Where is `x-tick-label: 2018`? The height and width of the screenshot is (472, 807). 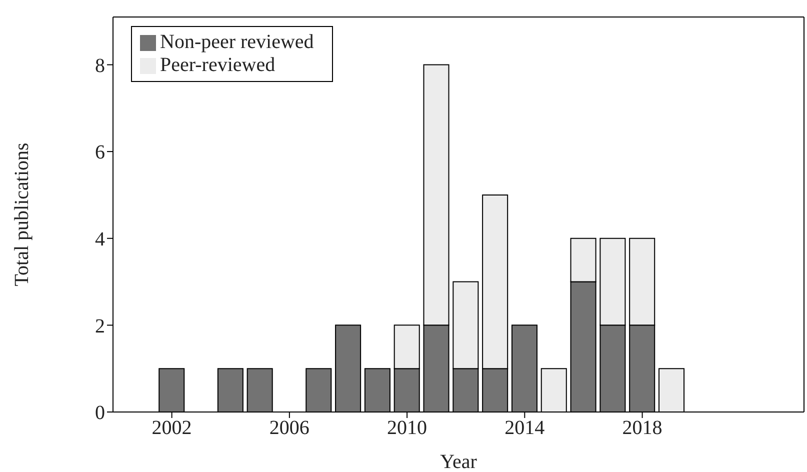
x-tick-label: 2018 is located at coordinates (642, 428).